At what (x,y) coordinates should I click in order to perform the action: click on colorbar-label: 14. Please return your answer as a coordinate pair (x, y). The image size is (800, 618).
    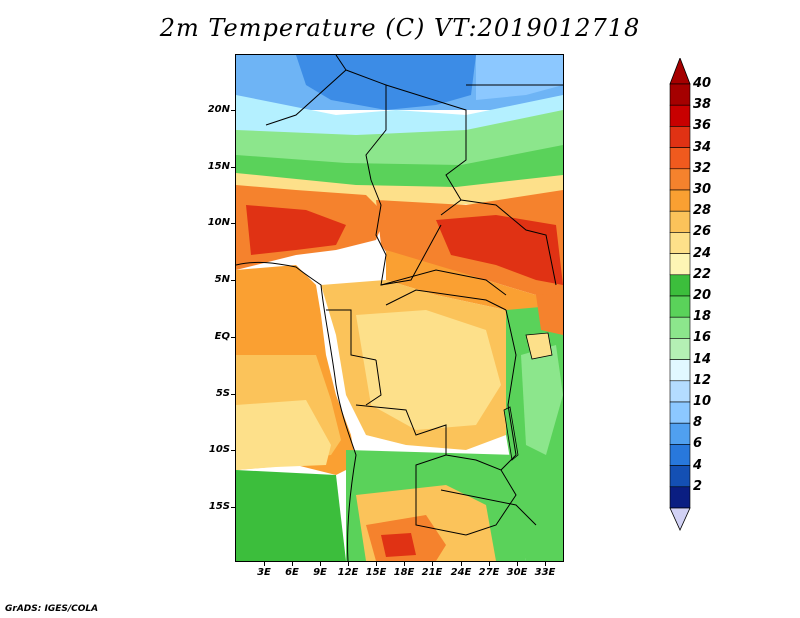
    Looking at the image, I should click on (702, 359).